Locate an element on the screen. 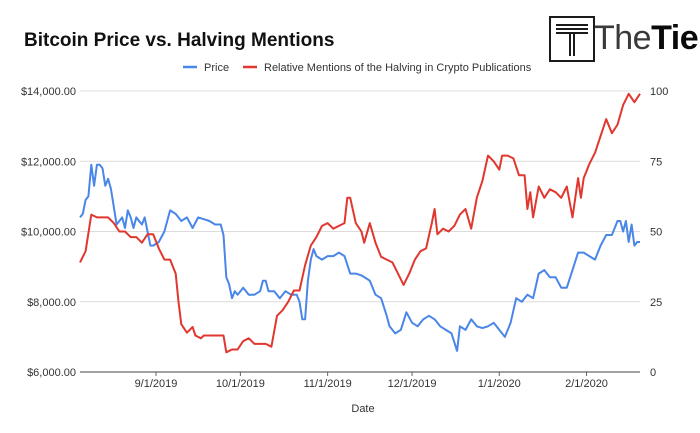 The width and height of the screenshot is (700, 433). y-right-tick-label: 100 is located at coordinates (659, 92).